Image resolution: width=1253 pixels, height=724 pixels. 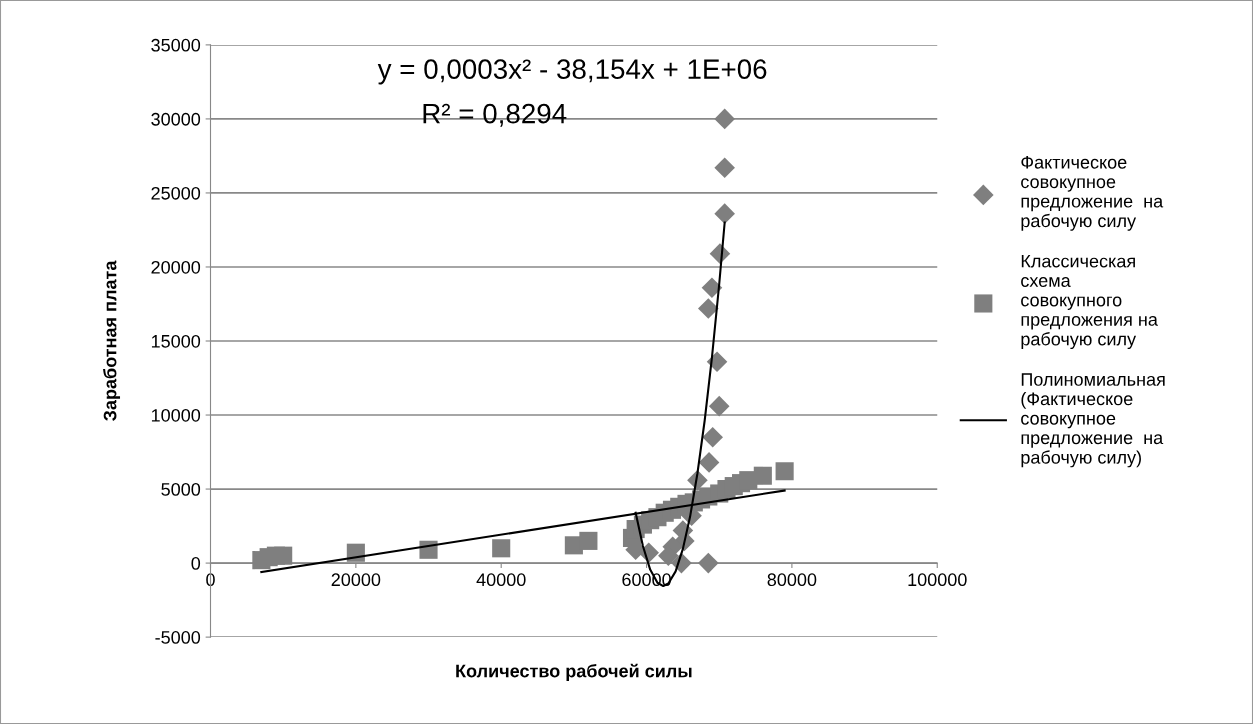 What do you see at coordinates (176, 193) in the screenshot?
I see `y-tick-label: 25000` at bounding box center [176, 193].